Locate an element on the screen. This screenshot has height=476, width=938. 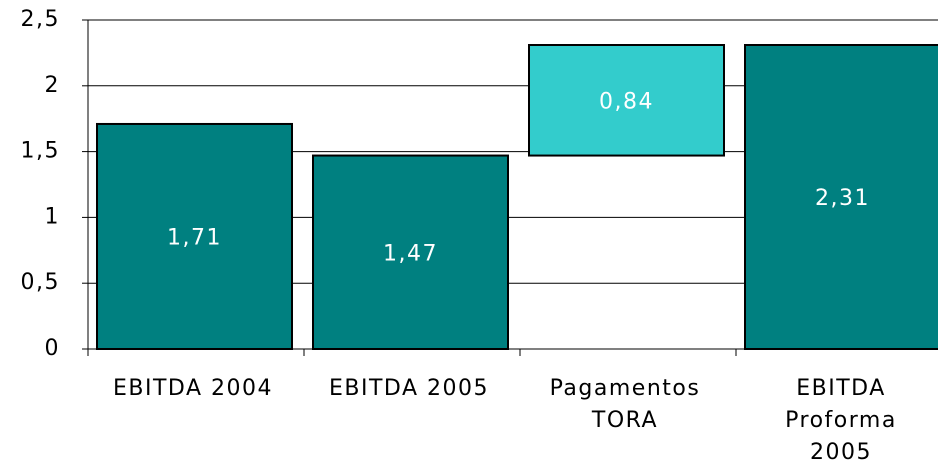
x-tick-label: EBITDA 2004 is located at coordinates (193, 388).